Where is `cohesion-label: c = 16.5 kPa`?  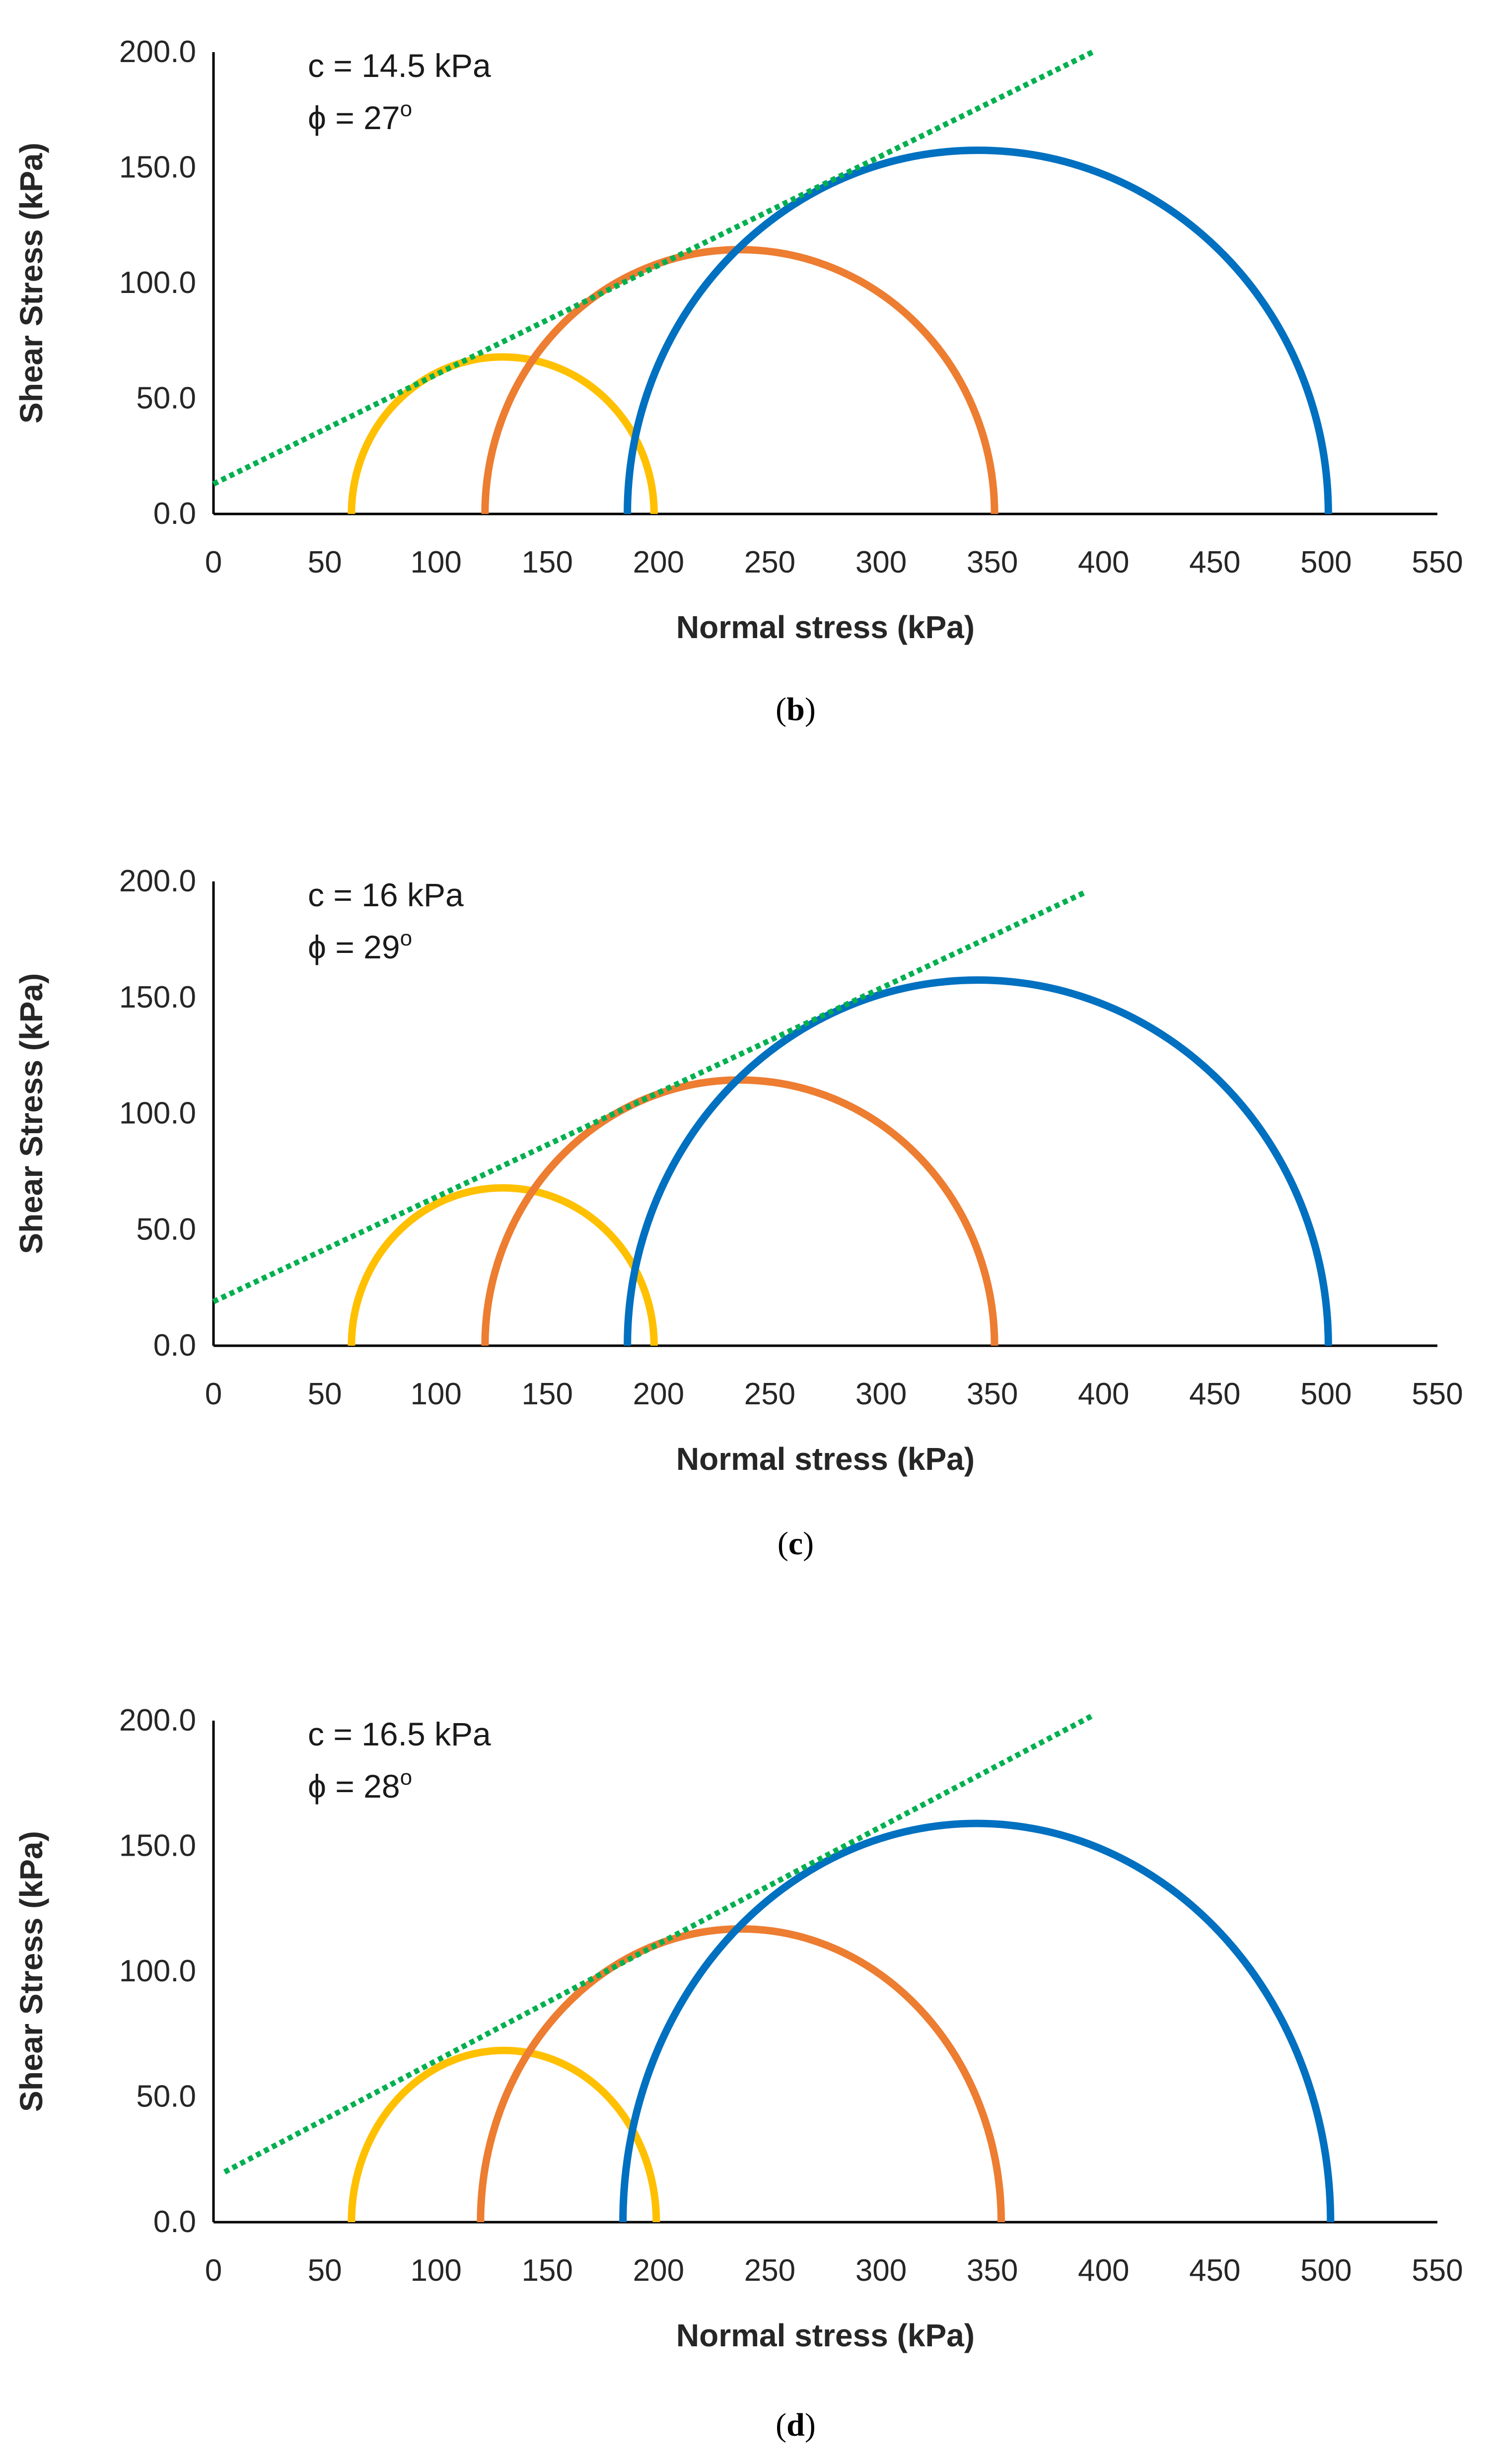 cohesion-label: c = 16.5 kPa is located at coordinates (399, 1734).